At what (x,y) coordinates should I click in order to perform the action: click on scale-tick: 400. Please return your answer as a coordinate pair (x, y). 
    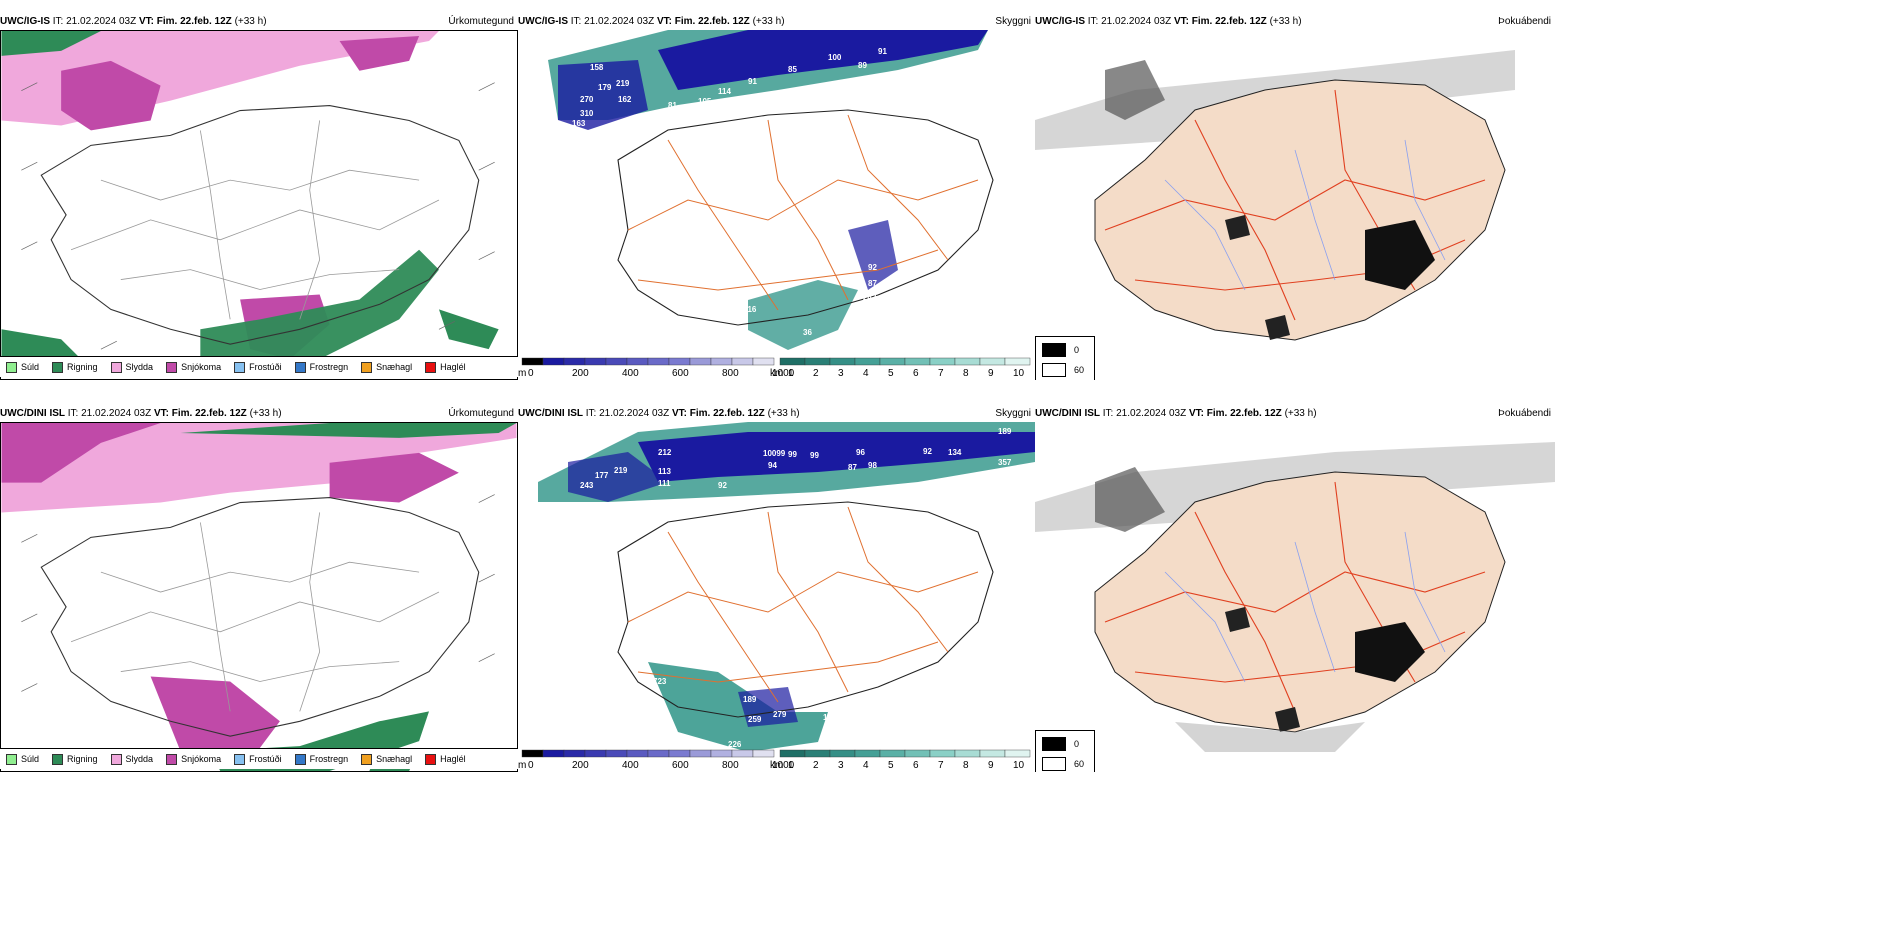
    Looking at the image, I should click on (630, 373).